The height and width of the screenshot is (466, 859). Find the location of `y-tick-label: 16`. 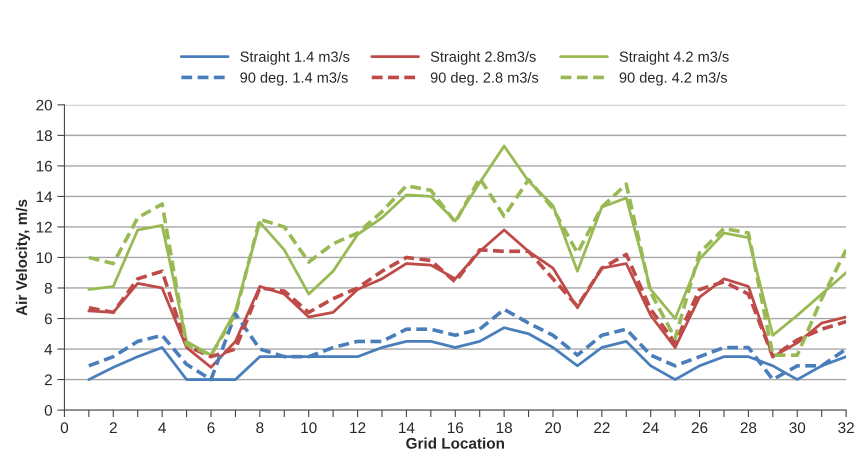

y-tick-label: 16 is located at coordinates (44, 166).